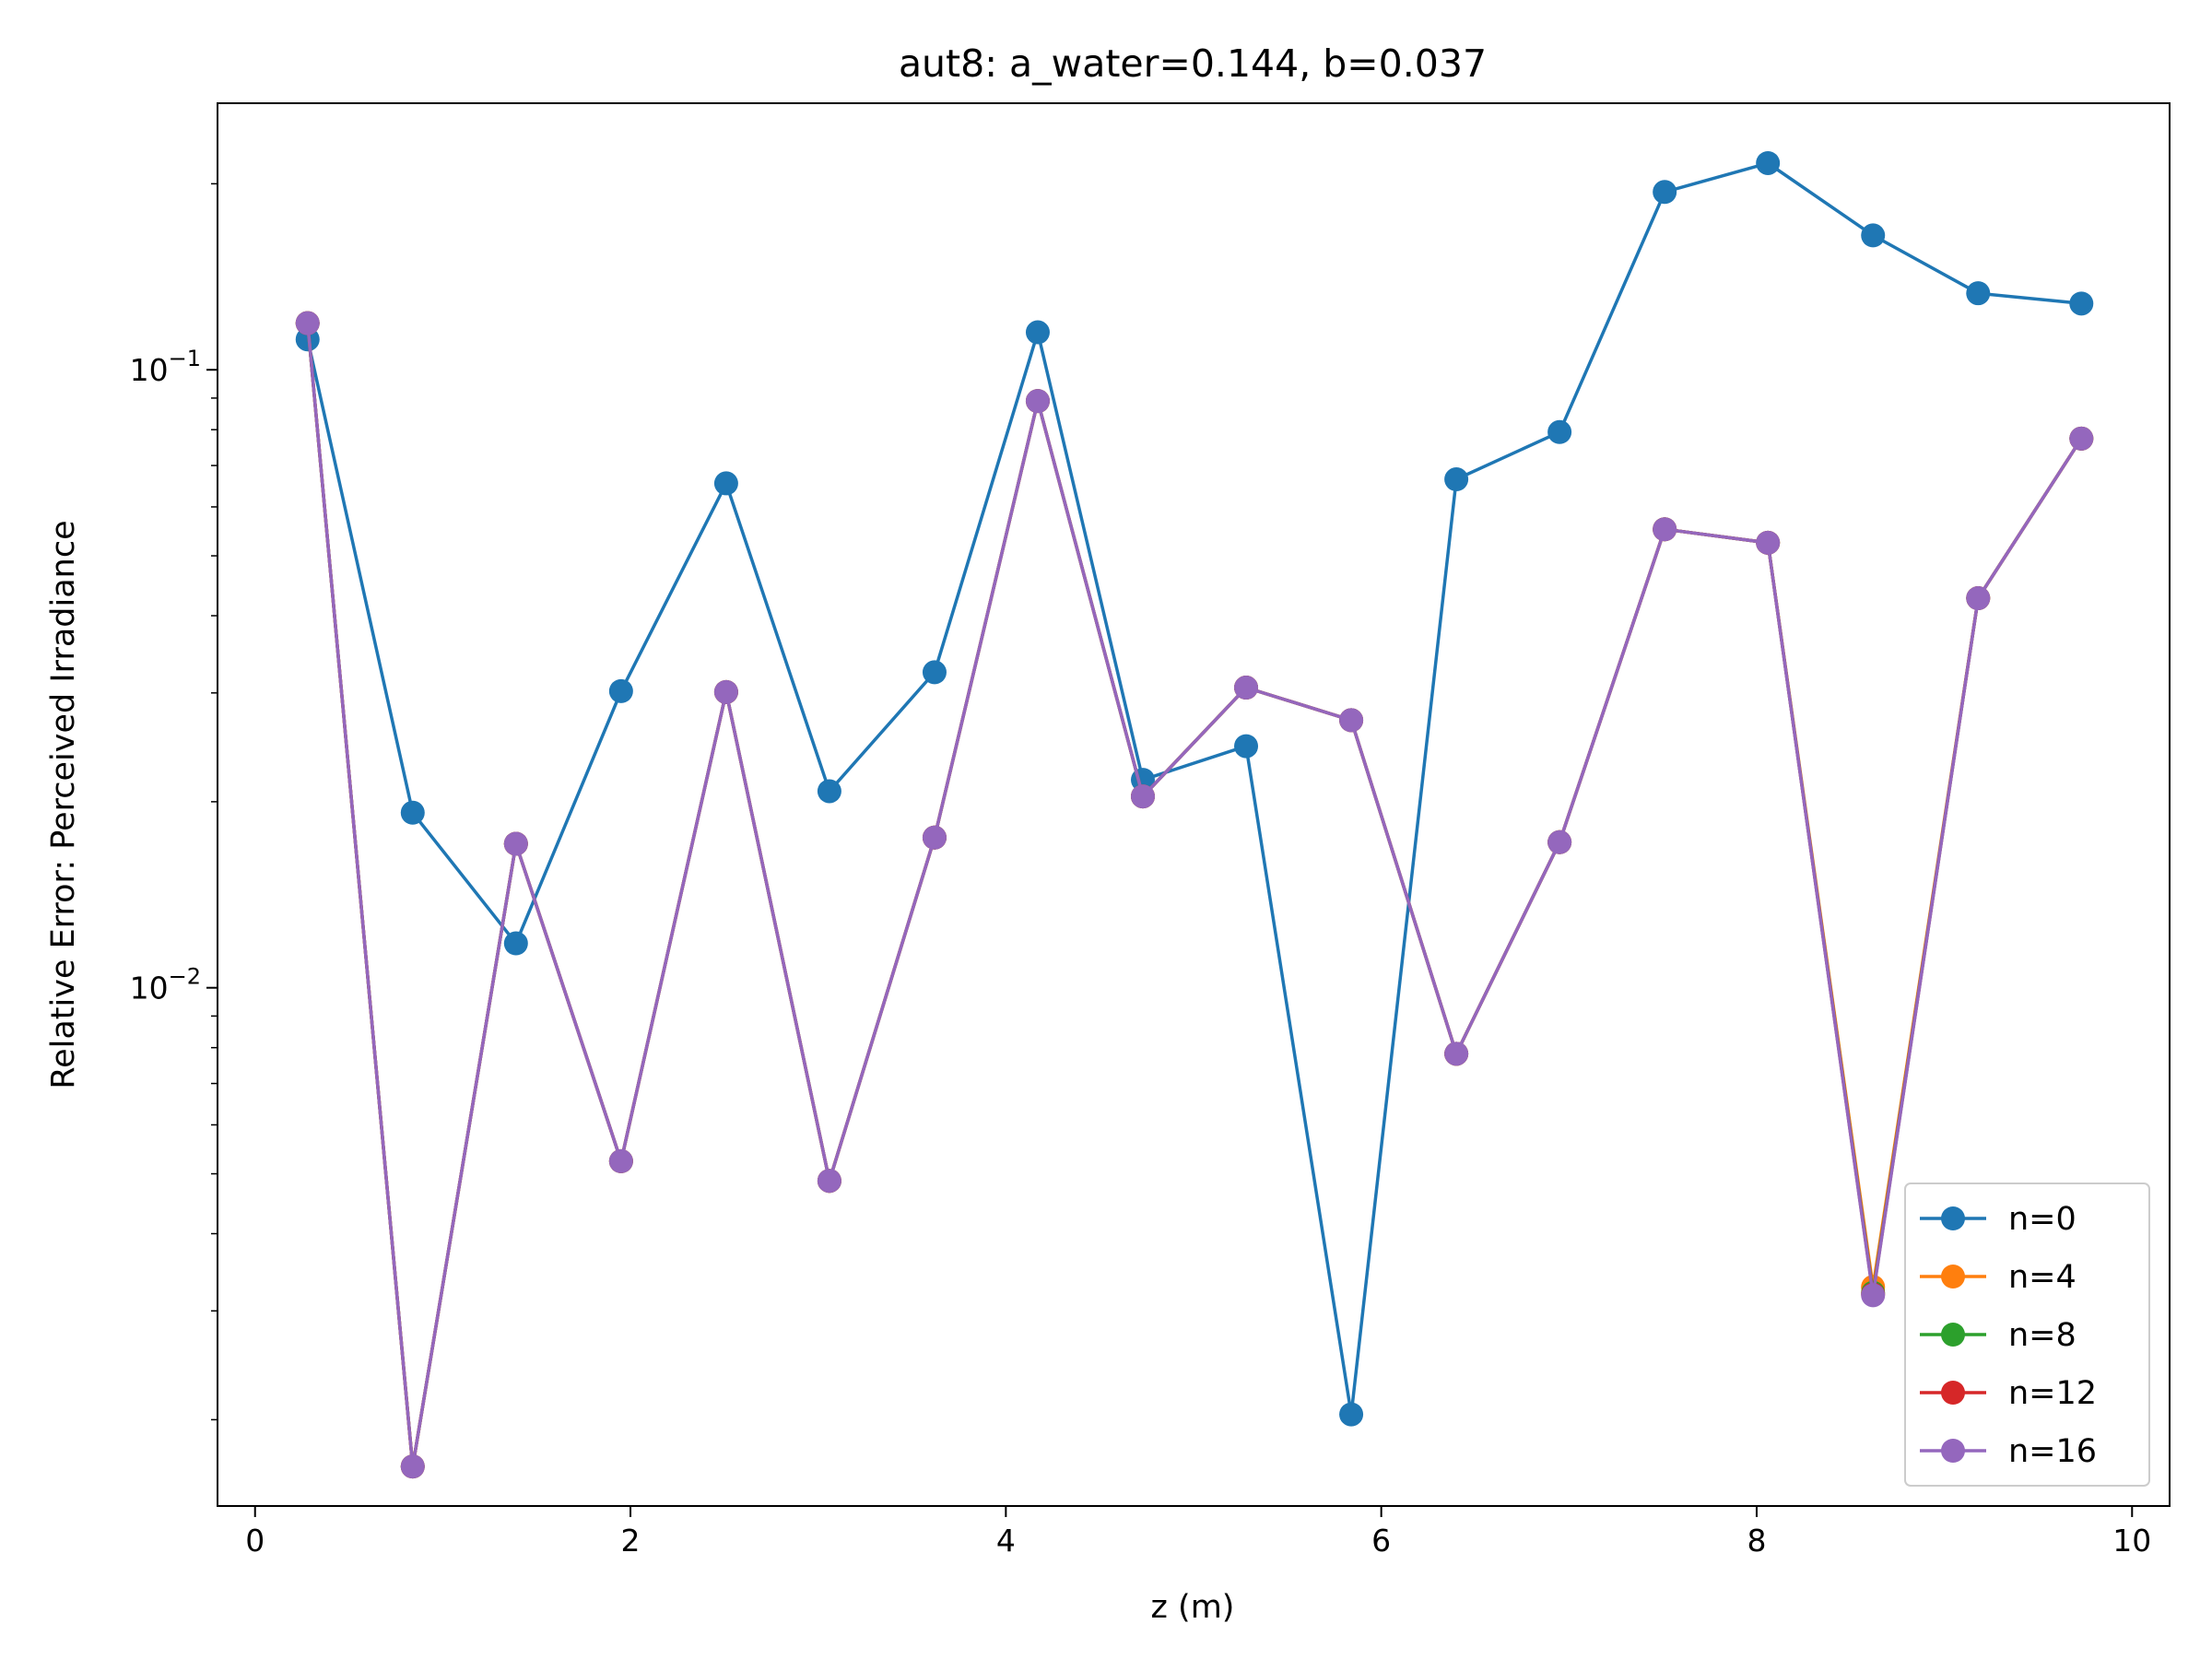 This screenshot has height=1659, width=2212. What do you see at coordinates (1756, 1541) in the screenshot?
I see `x-tick-label: 8` at bounding box center [1756, 1541].